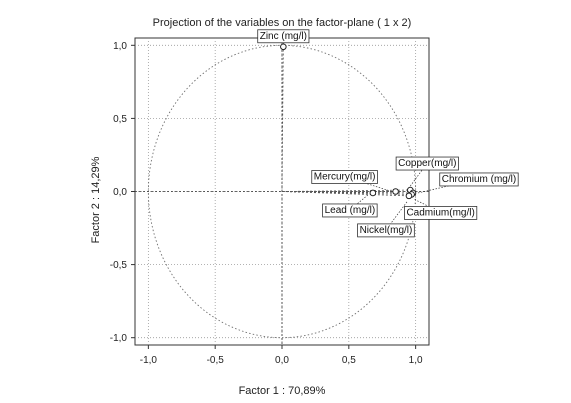 This screenshot has height=403, width=571. Describe the element at coordinates (120, 192) in the screenshot. I see `y-tick-label: 0,0` at that location.